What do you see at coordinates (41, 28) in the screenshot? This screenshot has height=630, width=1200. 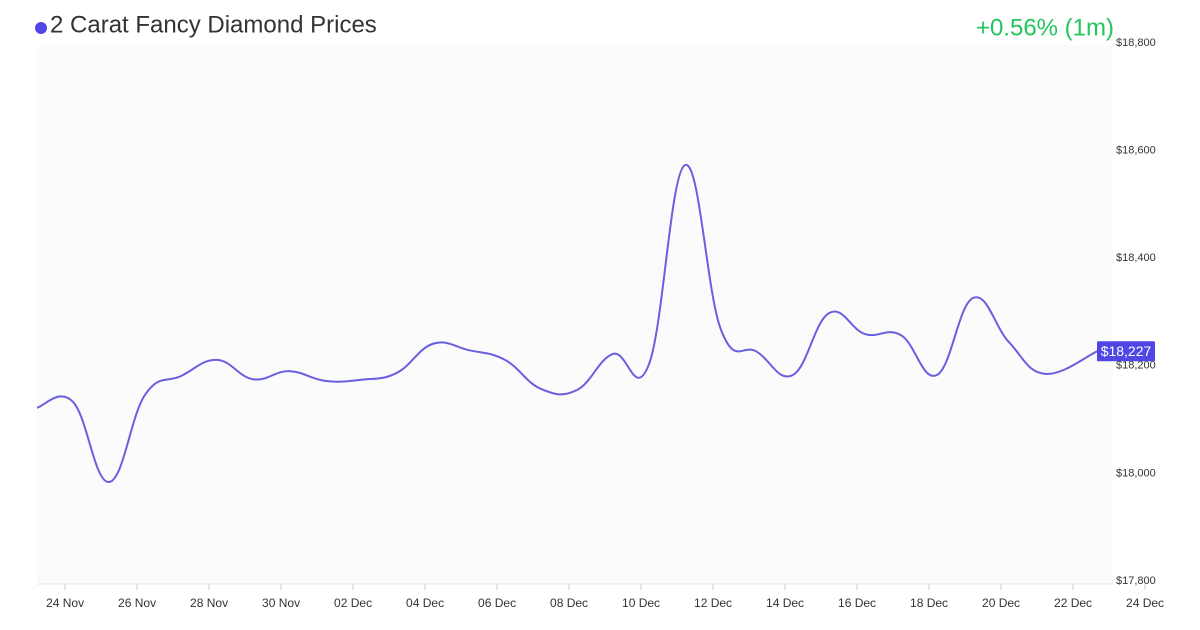 I see `title-dot` at bounding box center [41, 28].